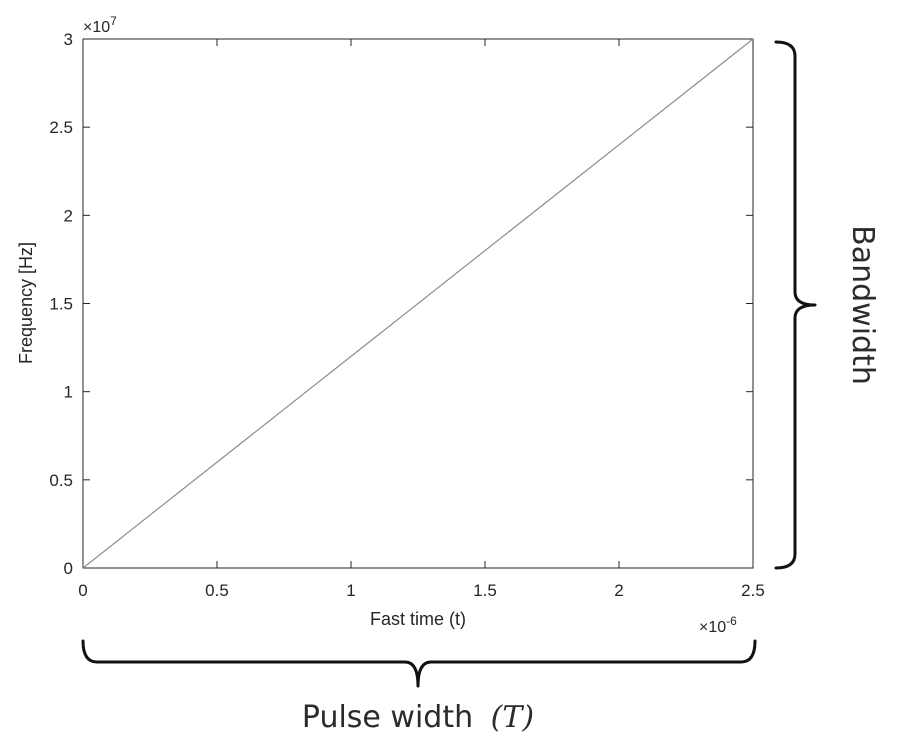 The height and width of the screenshot is (749, 898). I want to click on bandwidth-brace, so click(795, 305).